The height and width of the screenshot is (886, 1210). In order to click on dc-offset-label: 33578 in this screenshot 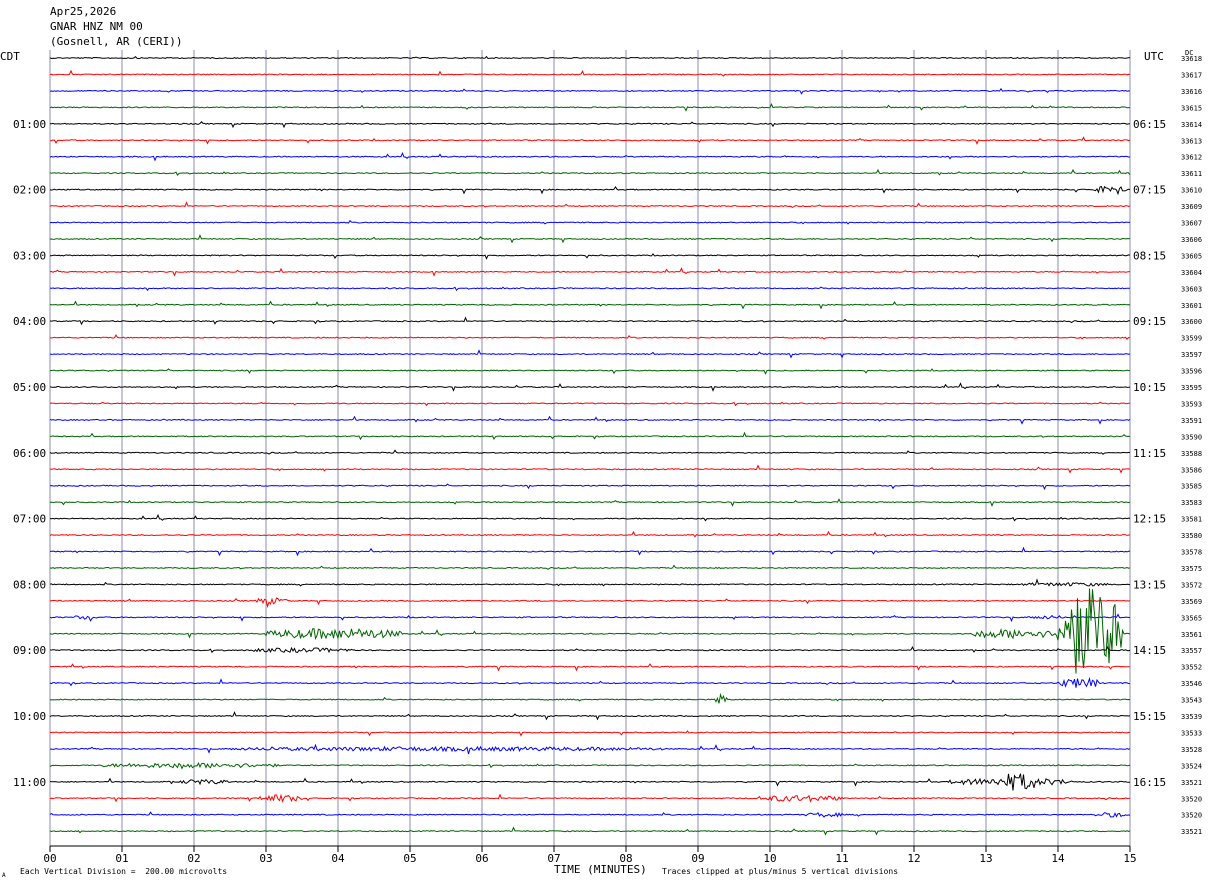, I will do `click(1191, 553)`.